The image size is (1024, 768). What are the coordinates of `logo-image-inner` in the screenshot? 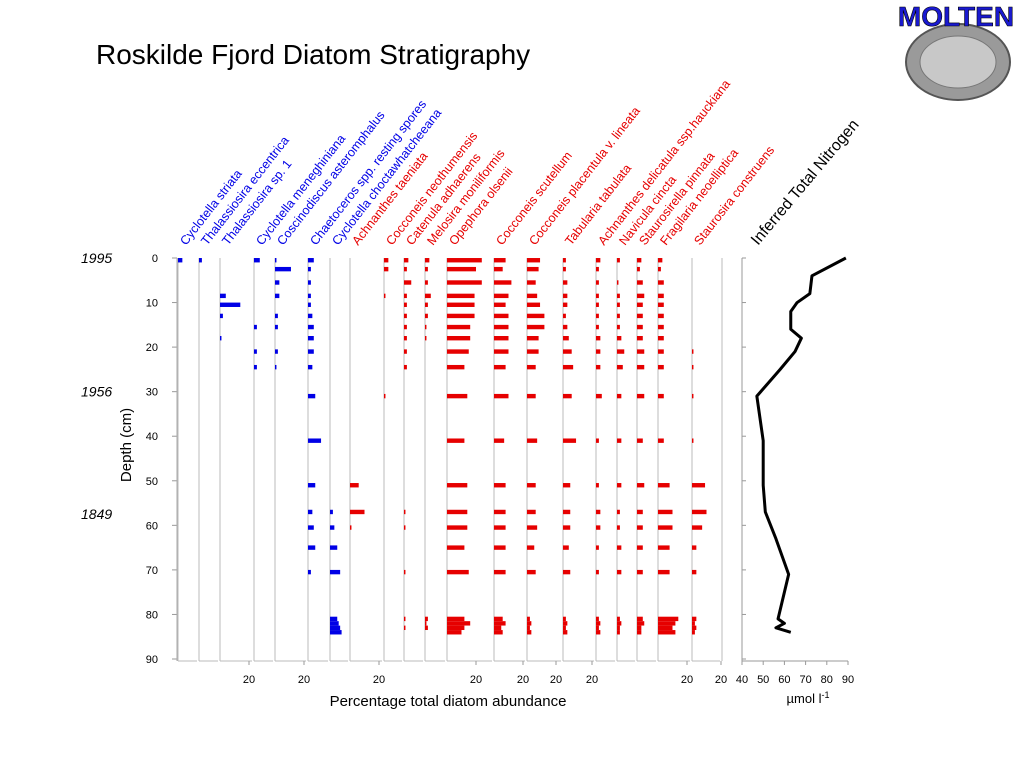 It's located at (958, 62).